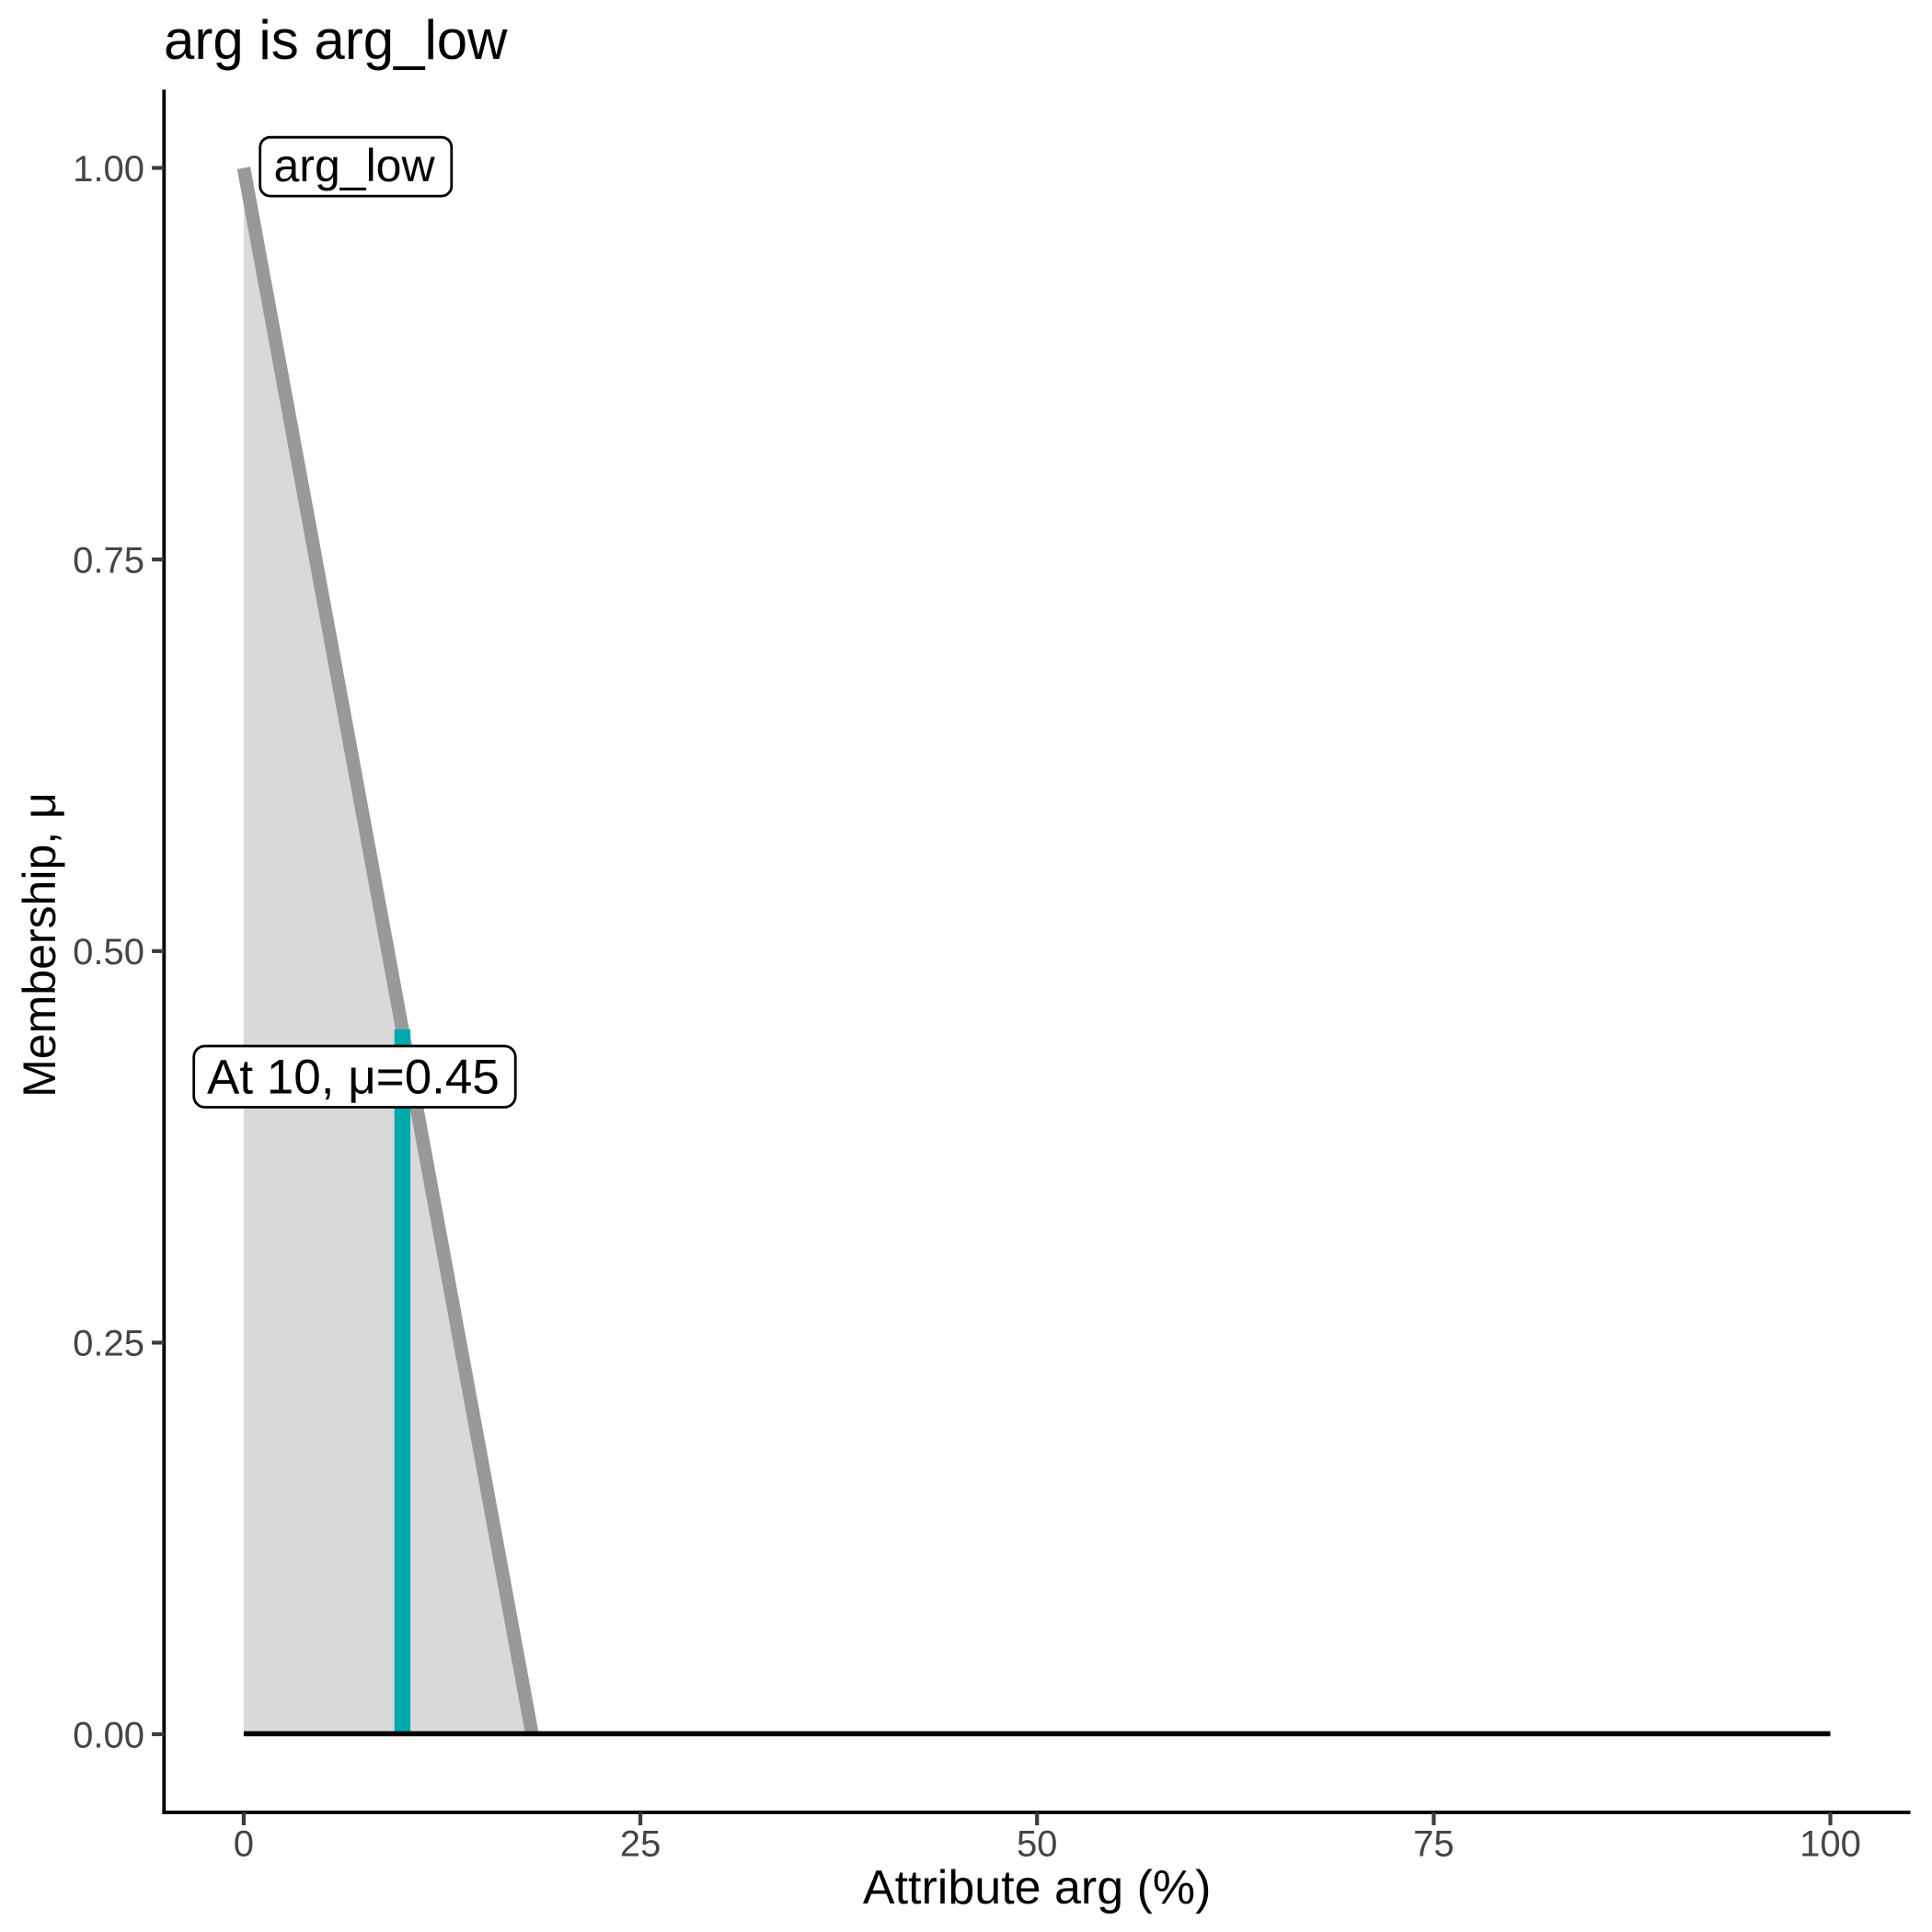 This screenshot has width=1932, height=1932. What do you see at coordinates (244, 1844) in the screenshot?
I see `svg-text: 0` at bounding box center [244, 1844].